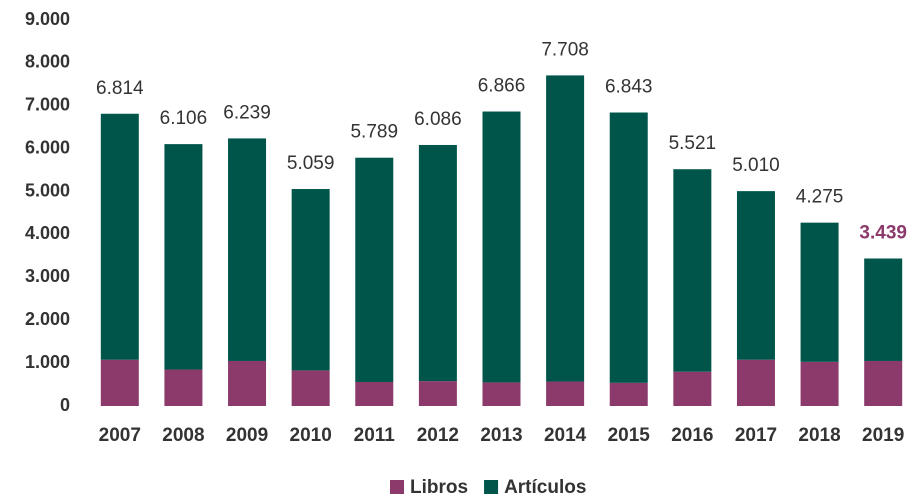 Image resolution: width=915 pixels, height=500 pixels. I want to click on y-tick-label: 8.000, so click(47, 62).